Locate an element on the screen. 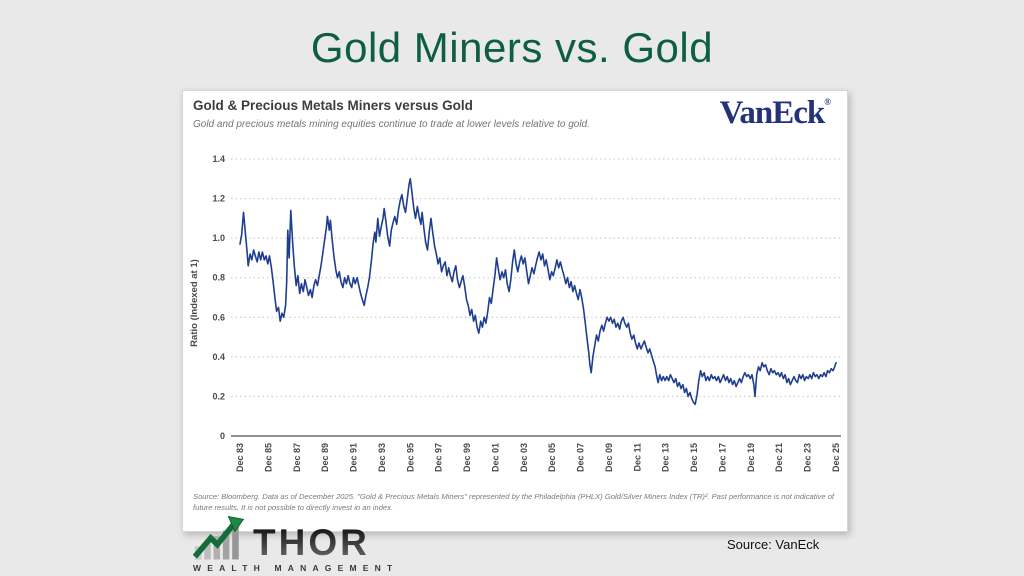  svg-text: Dec 97 is located at coordinates (439, 457).